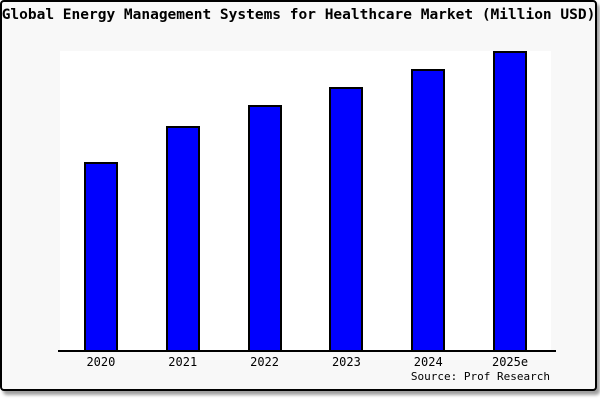 This screenshot has width=600, height=400. Describe the element at coordinates (182, 237) in the screenshot. I see `bar-2021` at that location.